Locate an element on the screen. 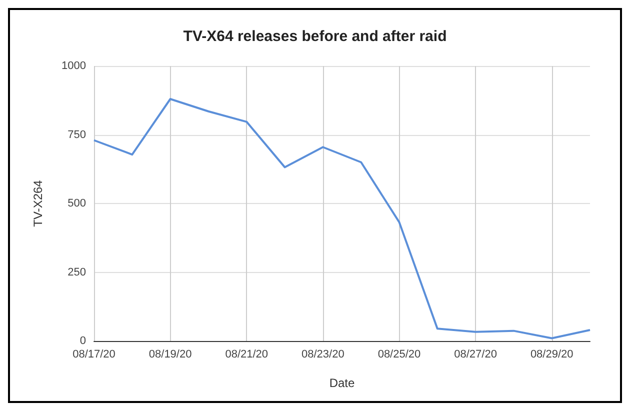 This screenshot has height=415, width=634. y-axis-title: TV-X264 is located at coordinates (38, 203).